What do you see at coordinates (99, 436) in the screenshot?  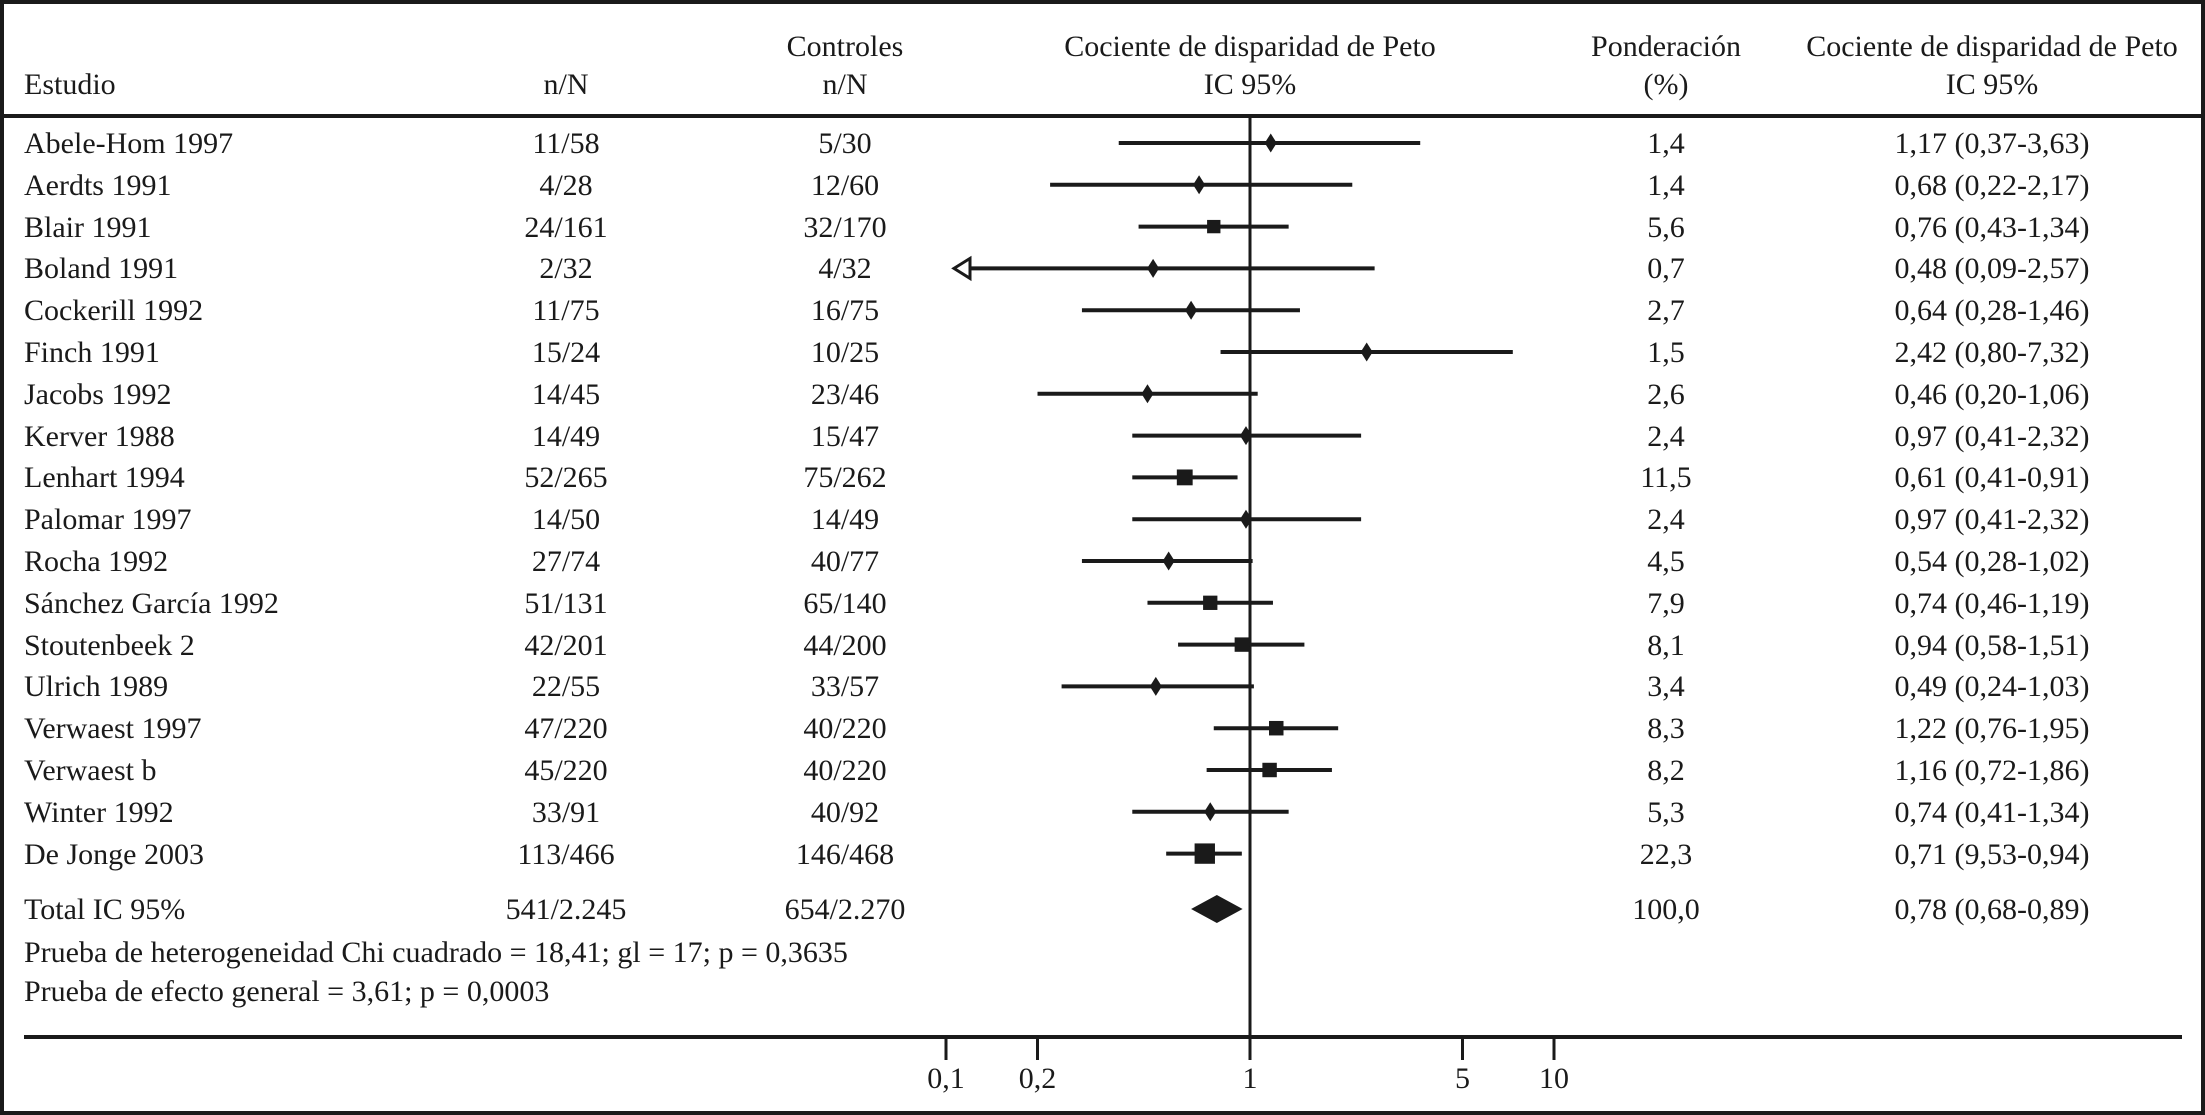 I see `study-name: Kerver 1988` at bounding box center [99, 436].